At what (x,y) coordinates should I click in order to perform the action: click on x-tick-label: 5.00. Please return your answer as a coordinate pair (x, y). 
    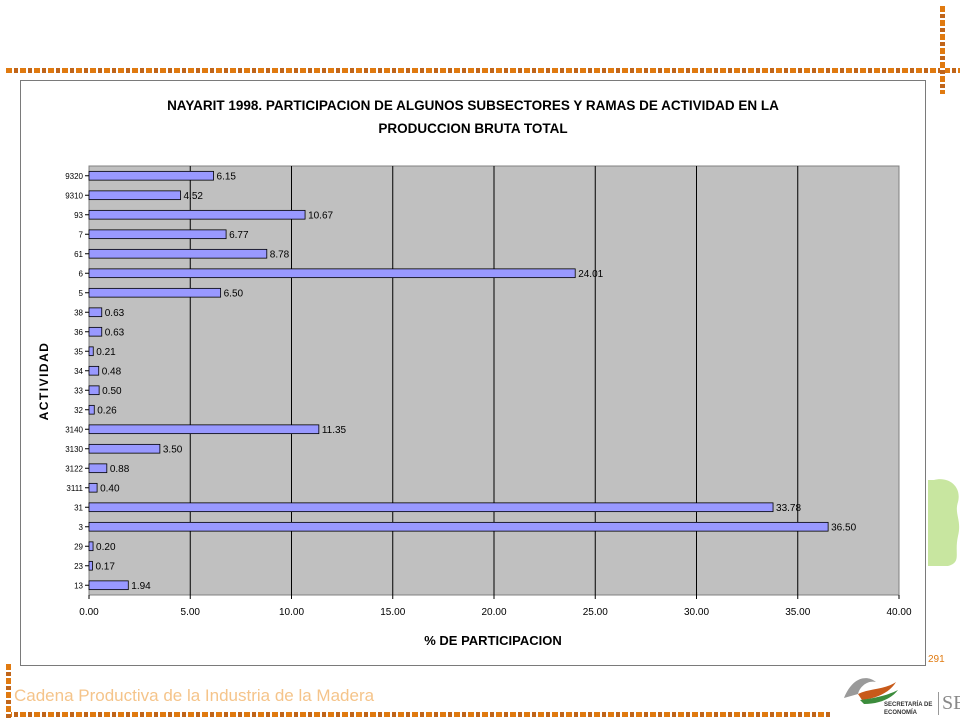
    Looking at the image, I should click on (191, 612).